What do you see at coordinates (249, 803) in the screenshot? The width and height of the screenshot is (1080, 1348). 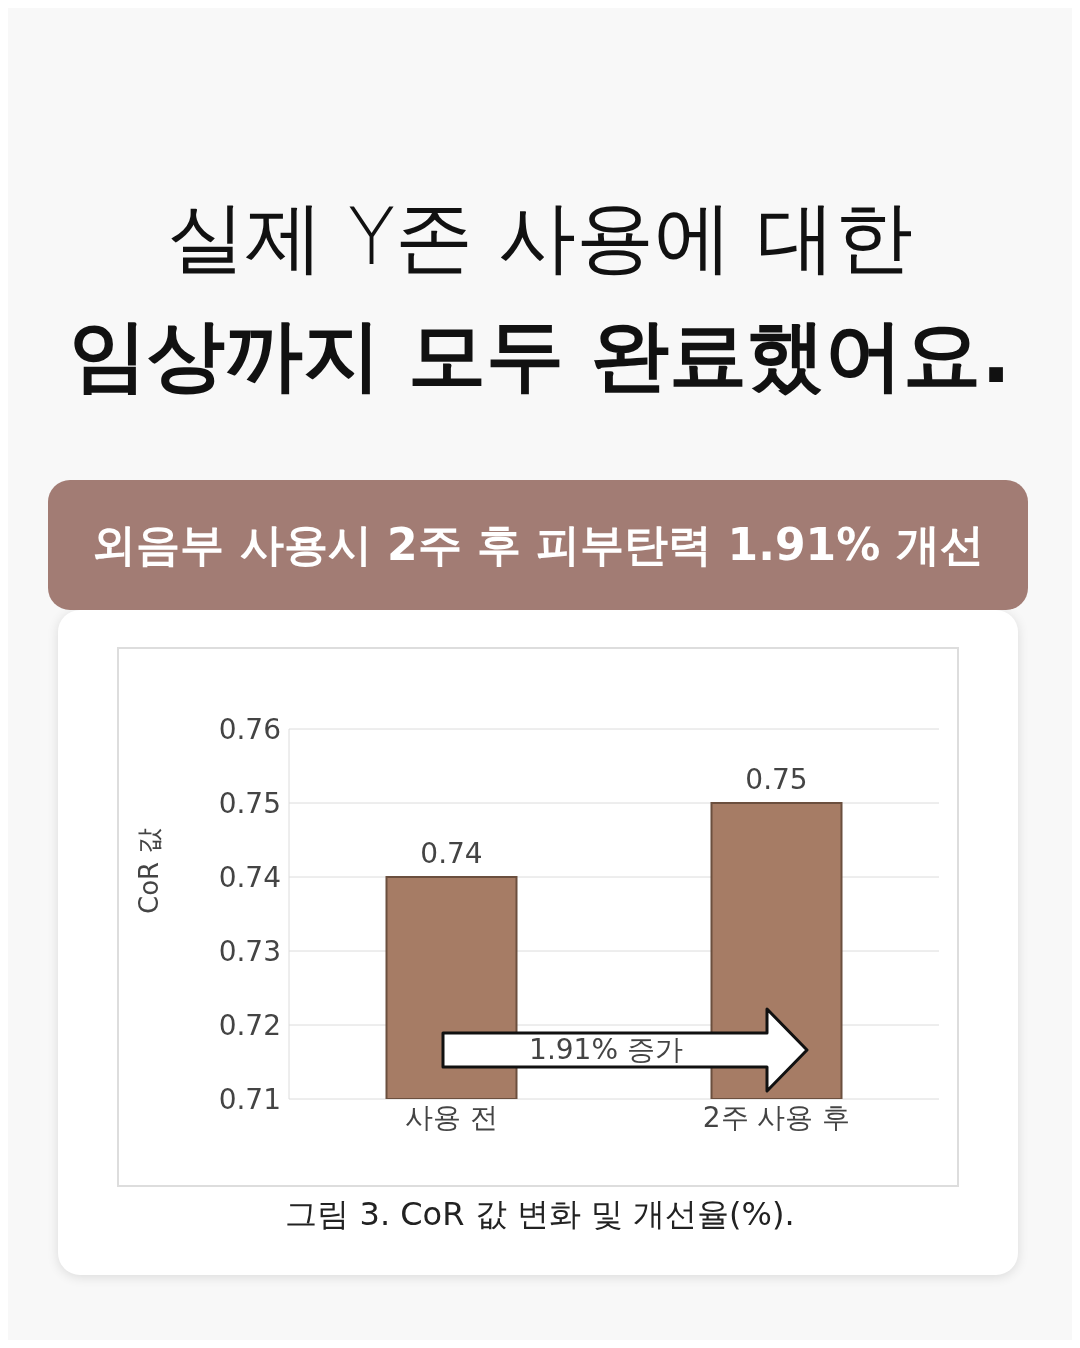 I see `y-tick-label: 0.75` at bounding box center [249, 803].